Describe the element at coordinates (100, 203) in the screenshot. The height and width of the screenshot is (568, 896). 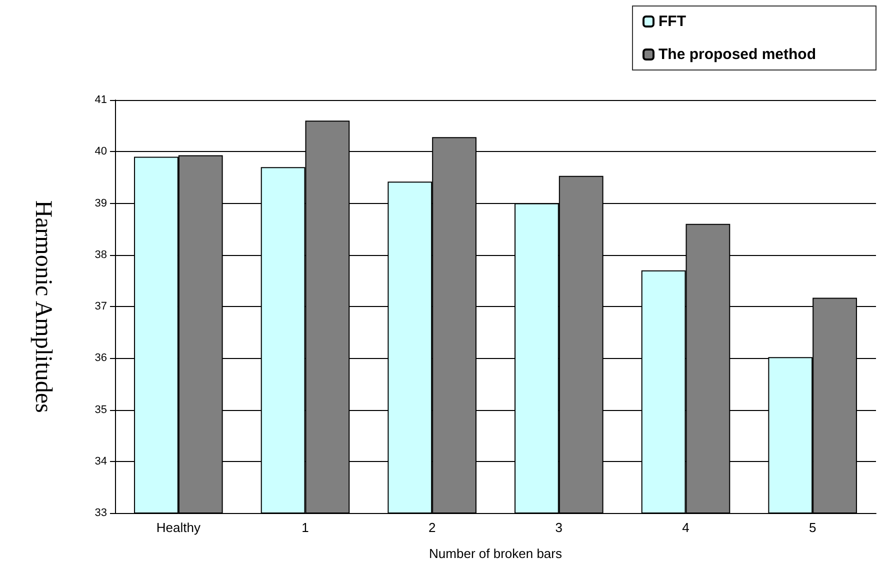
I see `y-tick-label: 39` at that location.